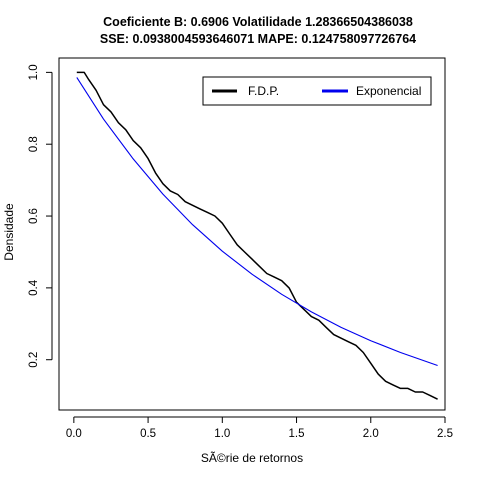 The height and width of the screenshot is (480, 480). What do you see at coordinates (34, 216) in the screenshot?
I see `y-tick-label: 0.6` at bounding box center [34, 216].